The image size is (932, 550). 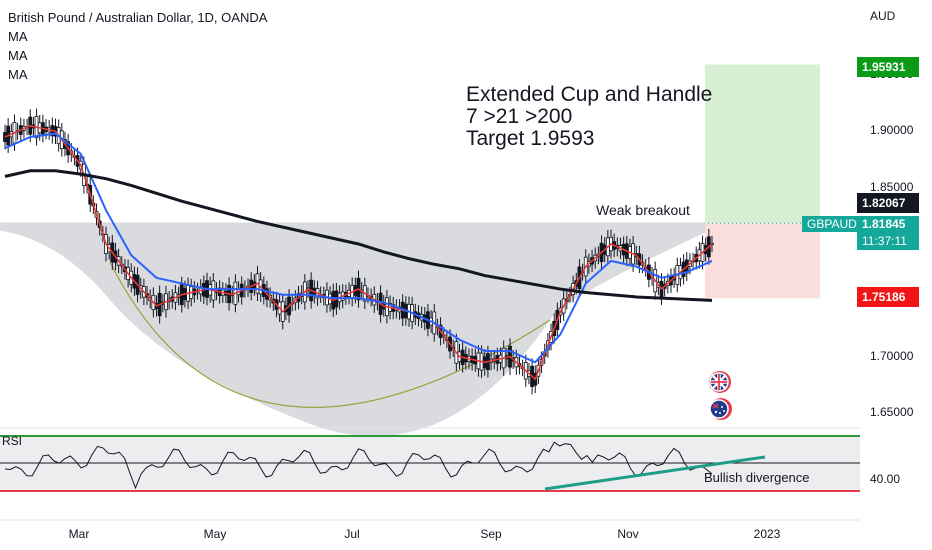 What do you see at coordinates (628, 534) in the screenshot?
I see `time-tick: Nov` at bounding box center [628, 534].